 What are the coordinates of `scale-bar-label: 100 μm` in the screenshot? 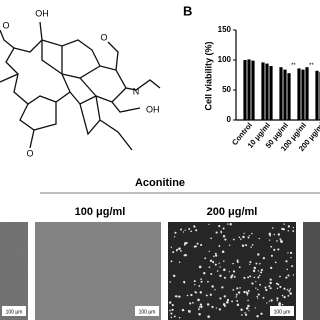 It's located at (282, 312).